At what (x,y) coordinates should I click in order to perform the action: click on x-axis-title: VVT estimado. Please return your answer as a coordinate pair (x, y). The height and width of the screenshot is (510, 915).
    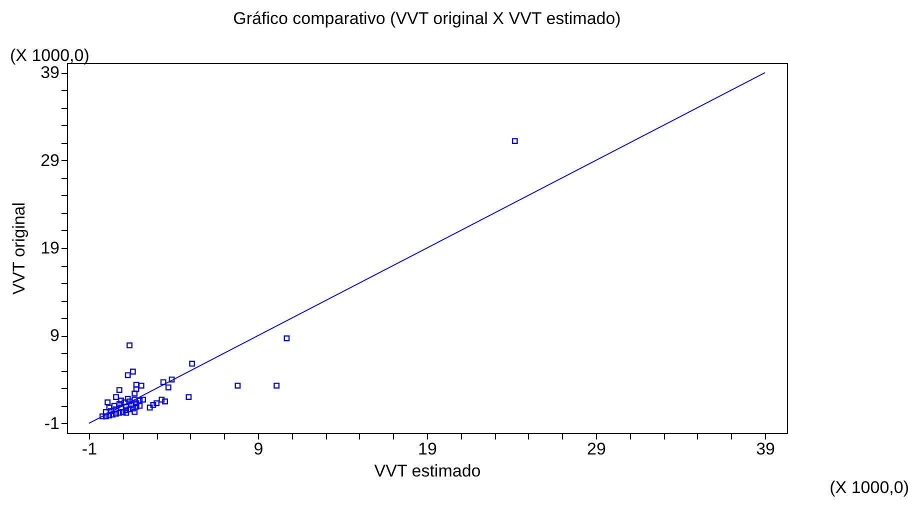
    Looking at the image, I should click on (427, 471).